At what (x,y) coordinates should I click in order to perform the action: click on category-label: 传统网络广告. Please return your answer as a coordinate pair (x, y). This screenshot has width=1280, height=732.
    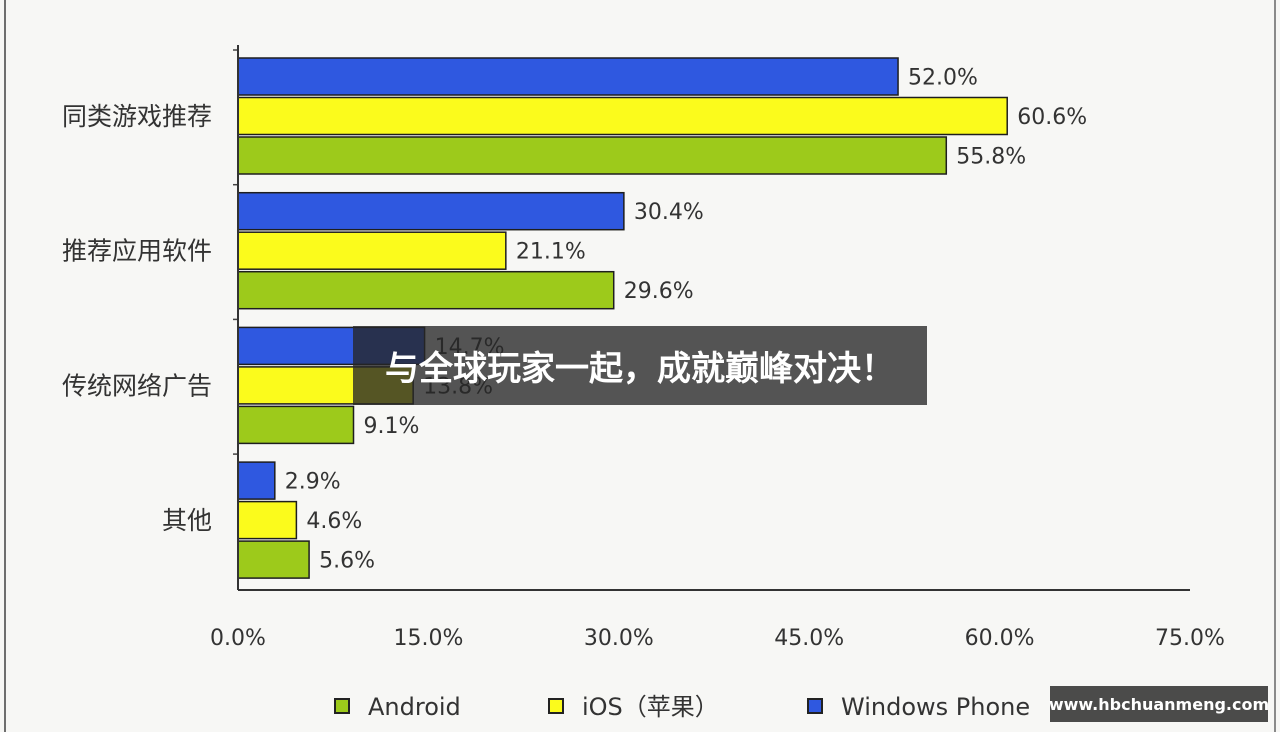
    Looking at the image, I should click on (137, 385).